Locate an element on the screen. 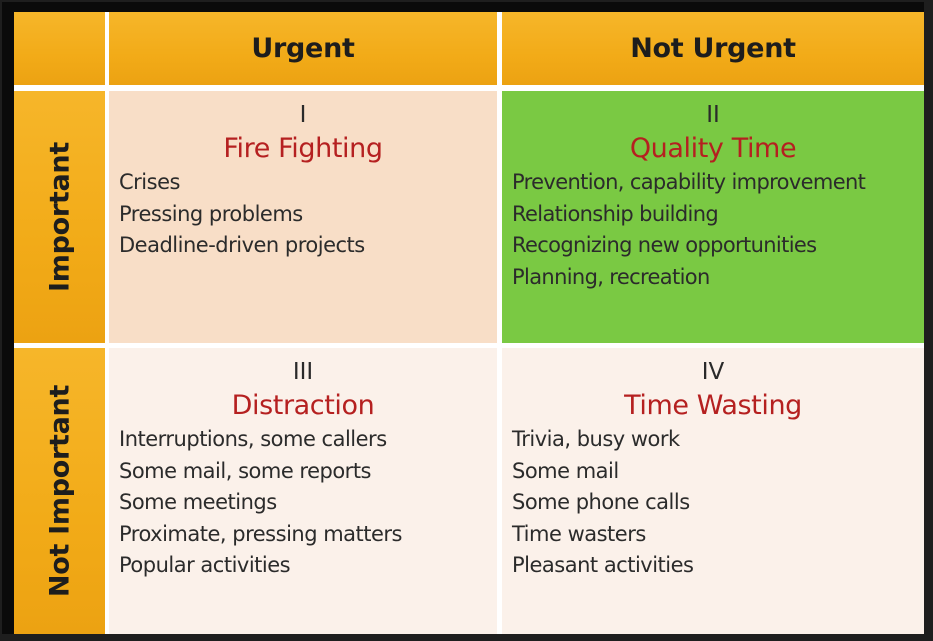 The image size is (933, 641). list-item: Some meetings is located at coordinates (198, 502).